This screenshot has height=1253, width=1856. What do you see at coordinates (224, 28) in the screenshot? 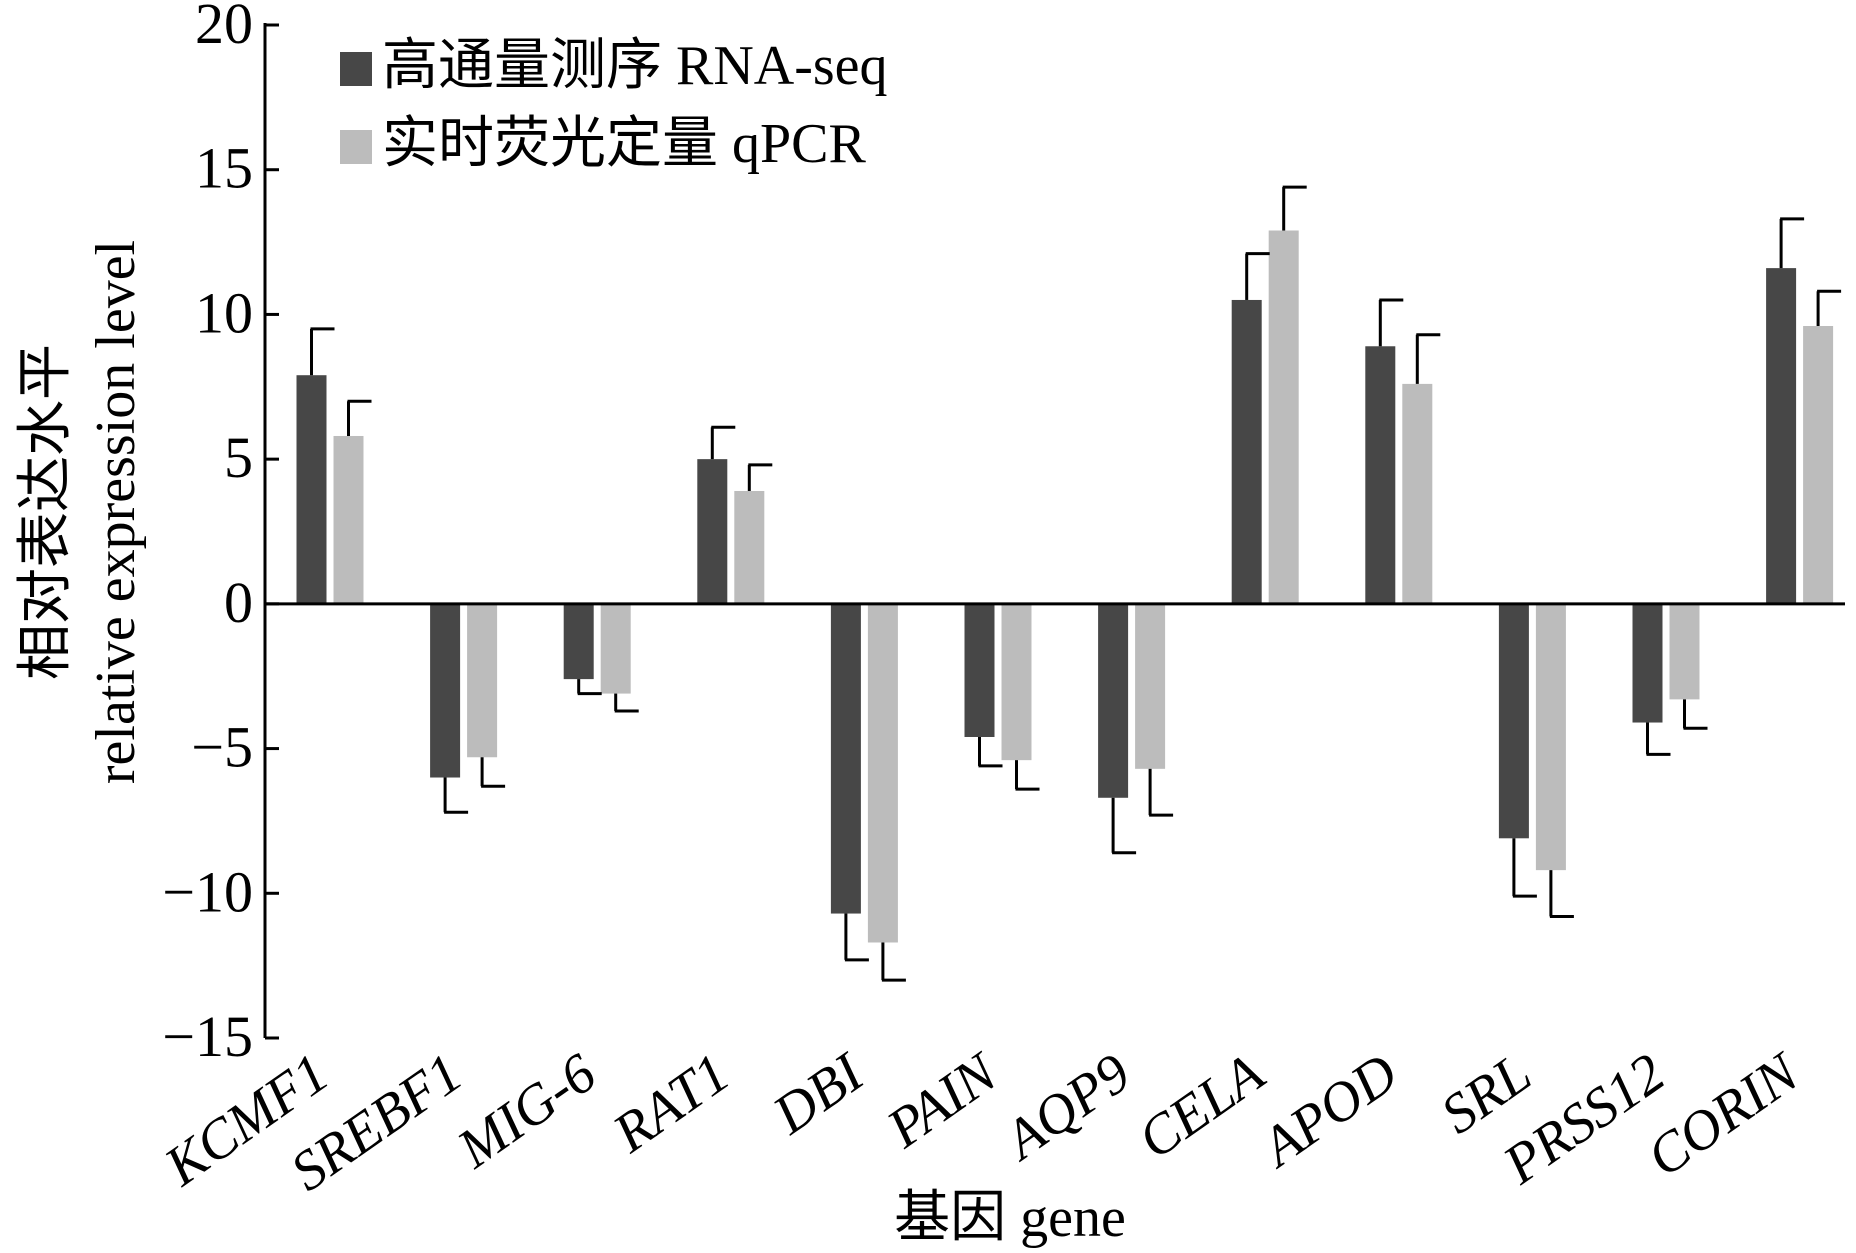
I see `y-tick-label: 20` at bounding box center [224, 28].